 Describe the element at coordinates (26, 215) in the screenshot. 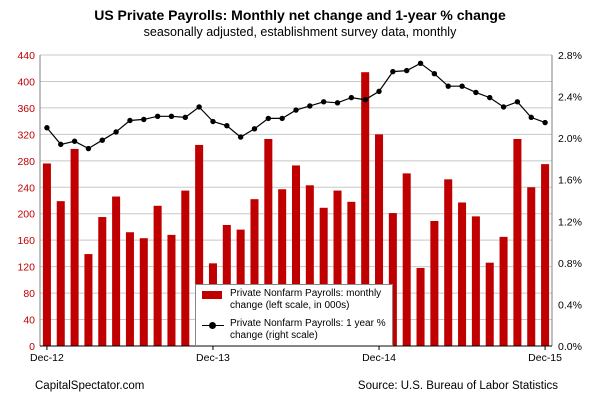

I see `left-axis-tick-label: 200` at that location.